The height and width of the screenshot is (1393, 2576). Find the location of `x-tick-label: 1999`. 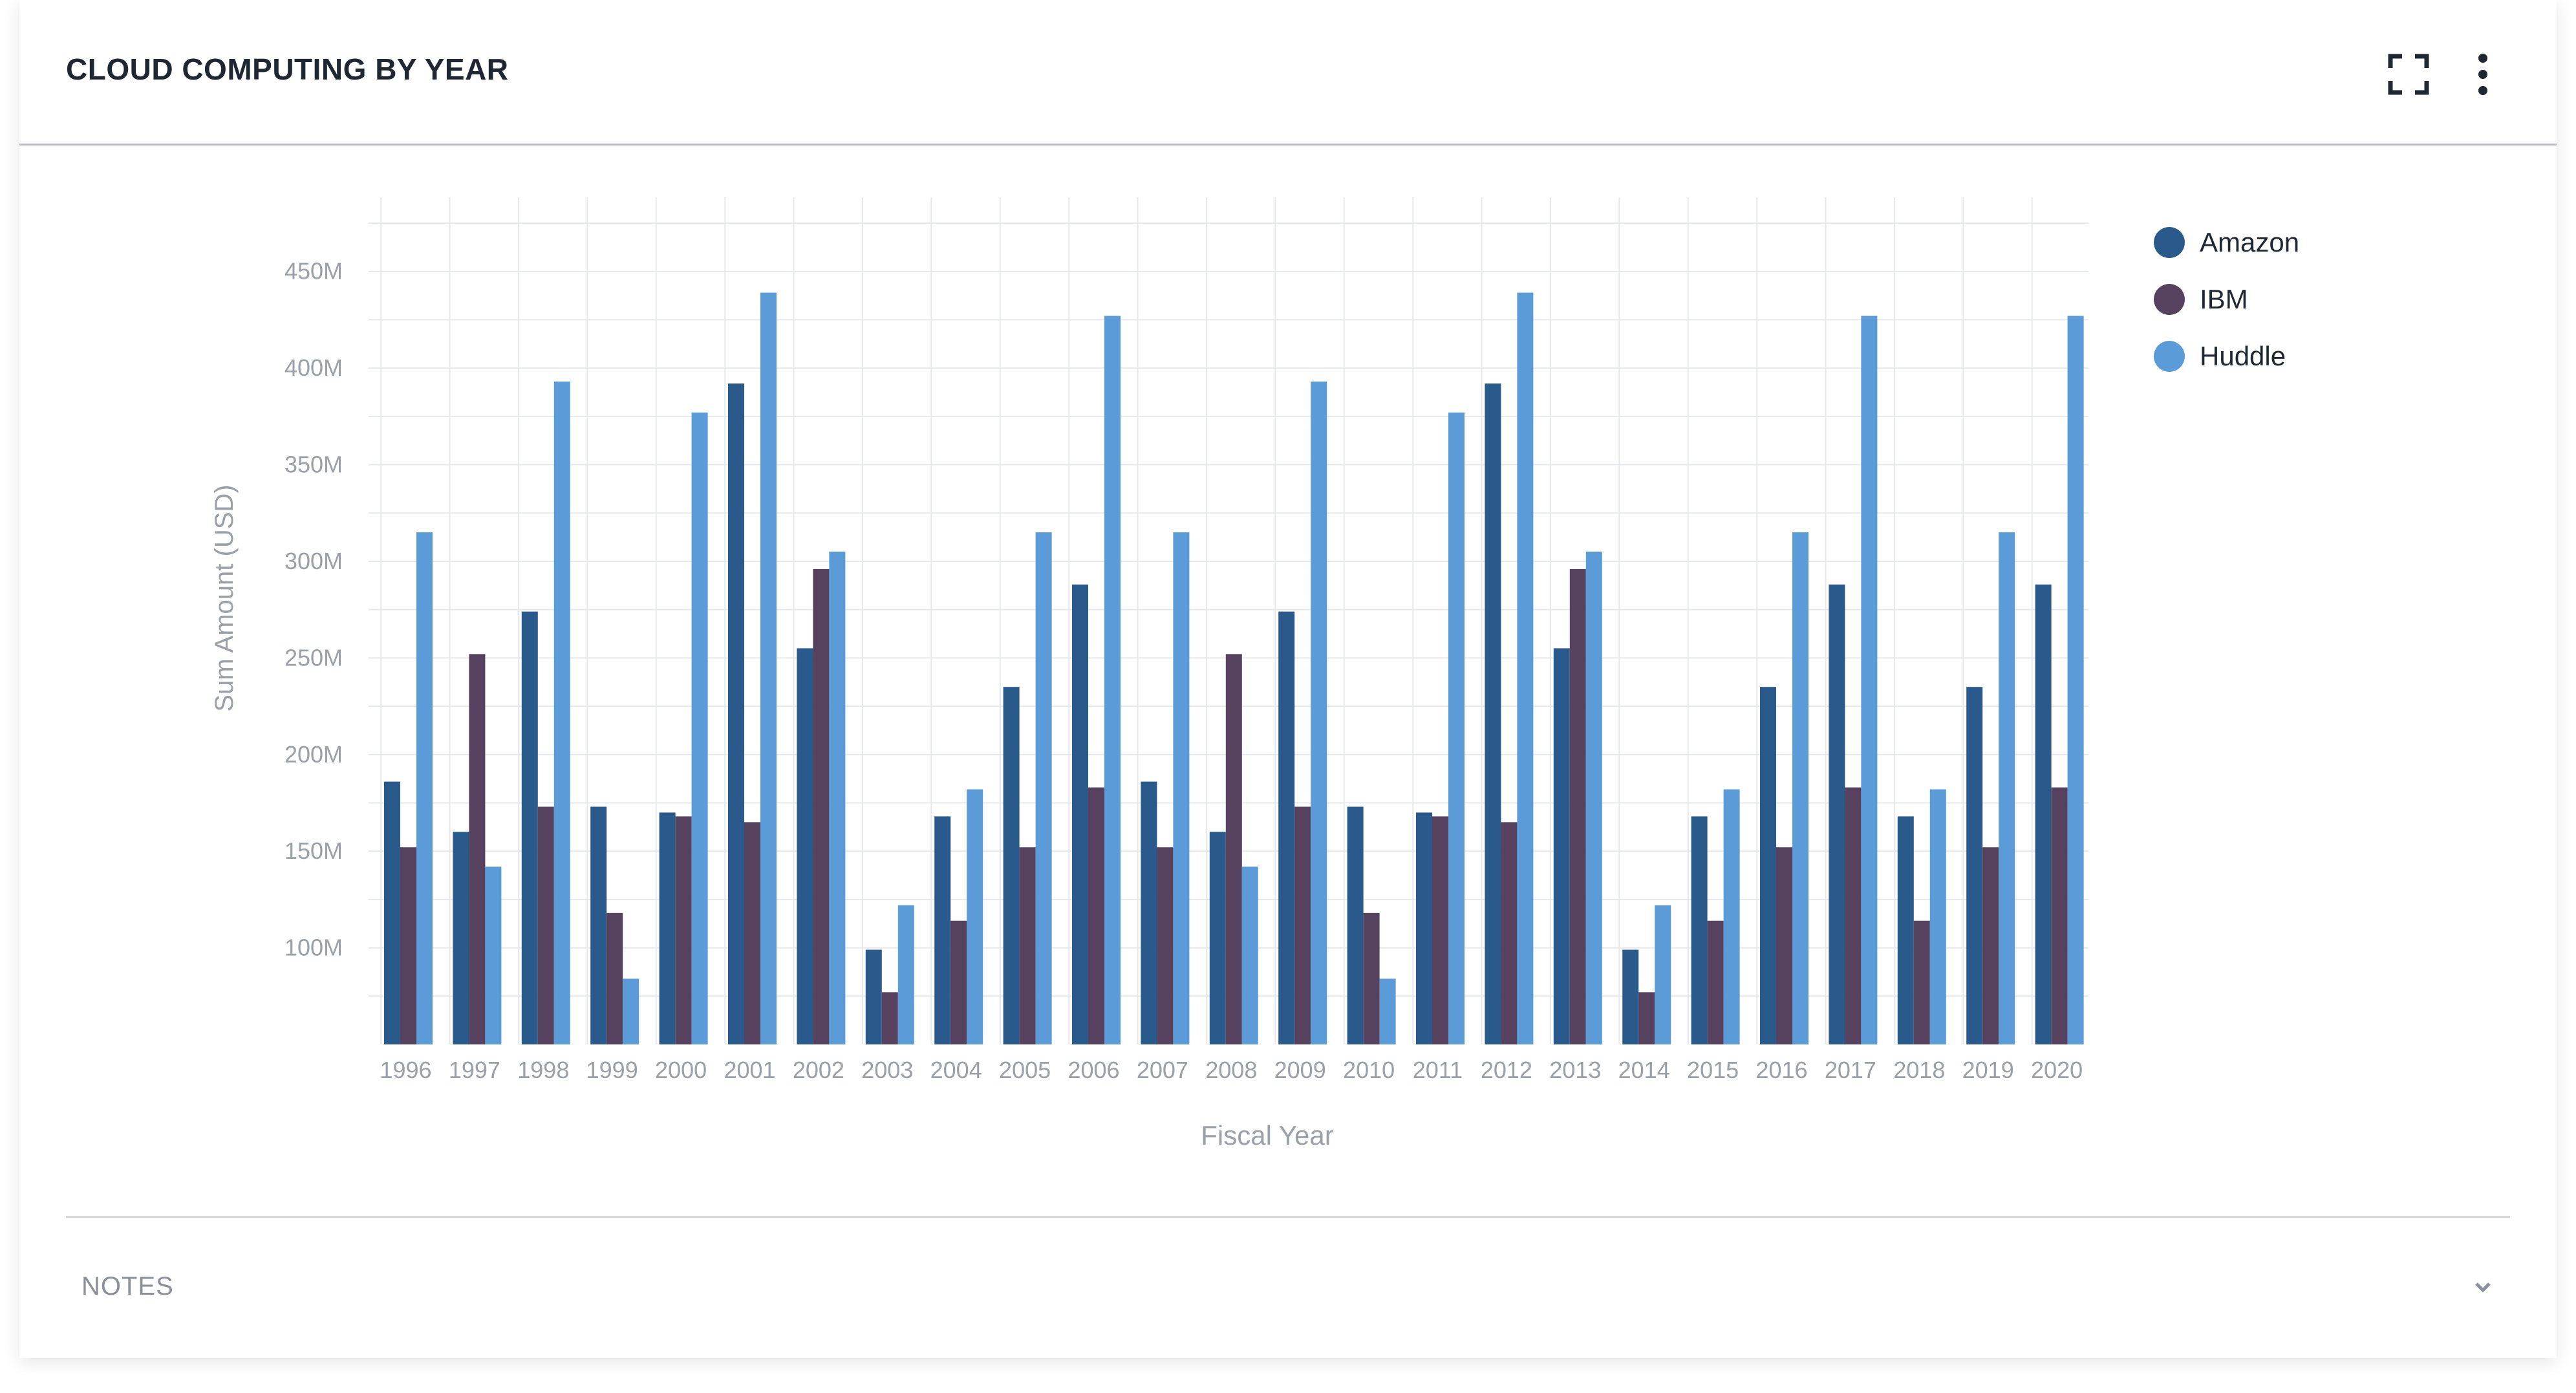

x-tick-label: 1999 is located at coordinates (612, 1070).